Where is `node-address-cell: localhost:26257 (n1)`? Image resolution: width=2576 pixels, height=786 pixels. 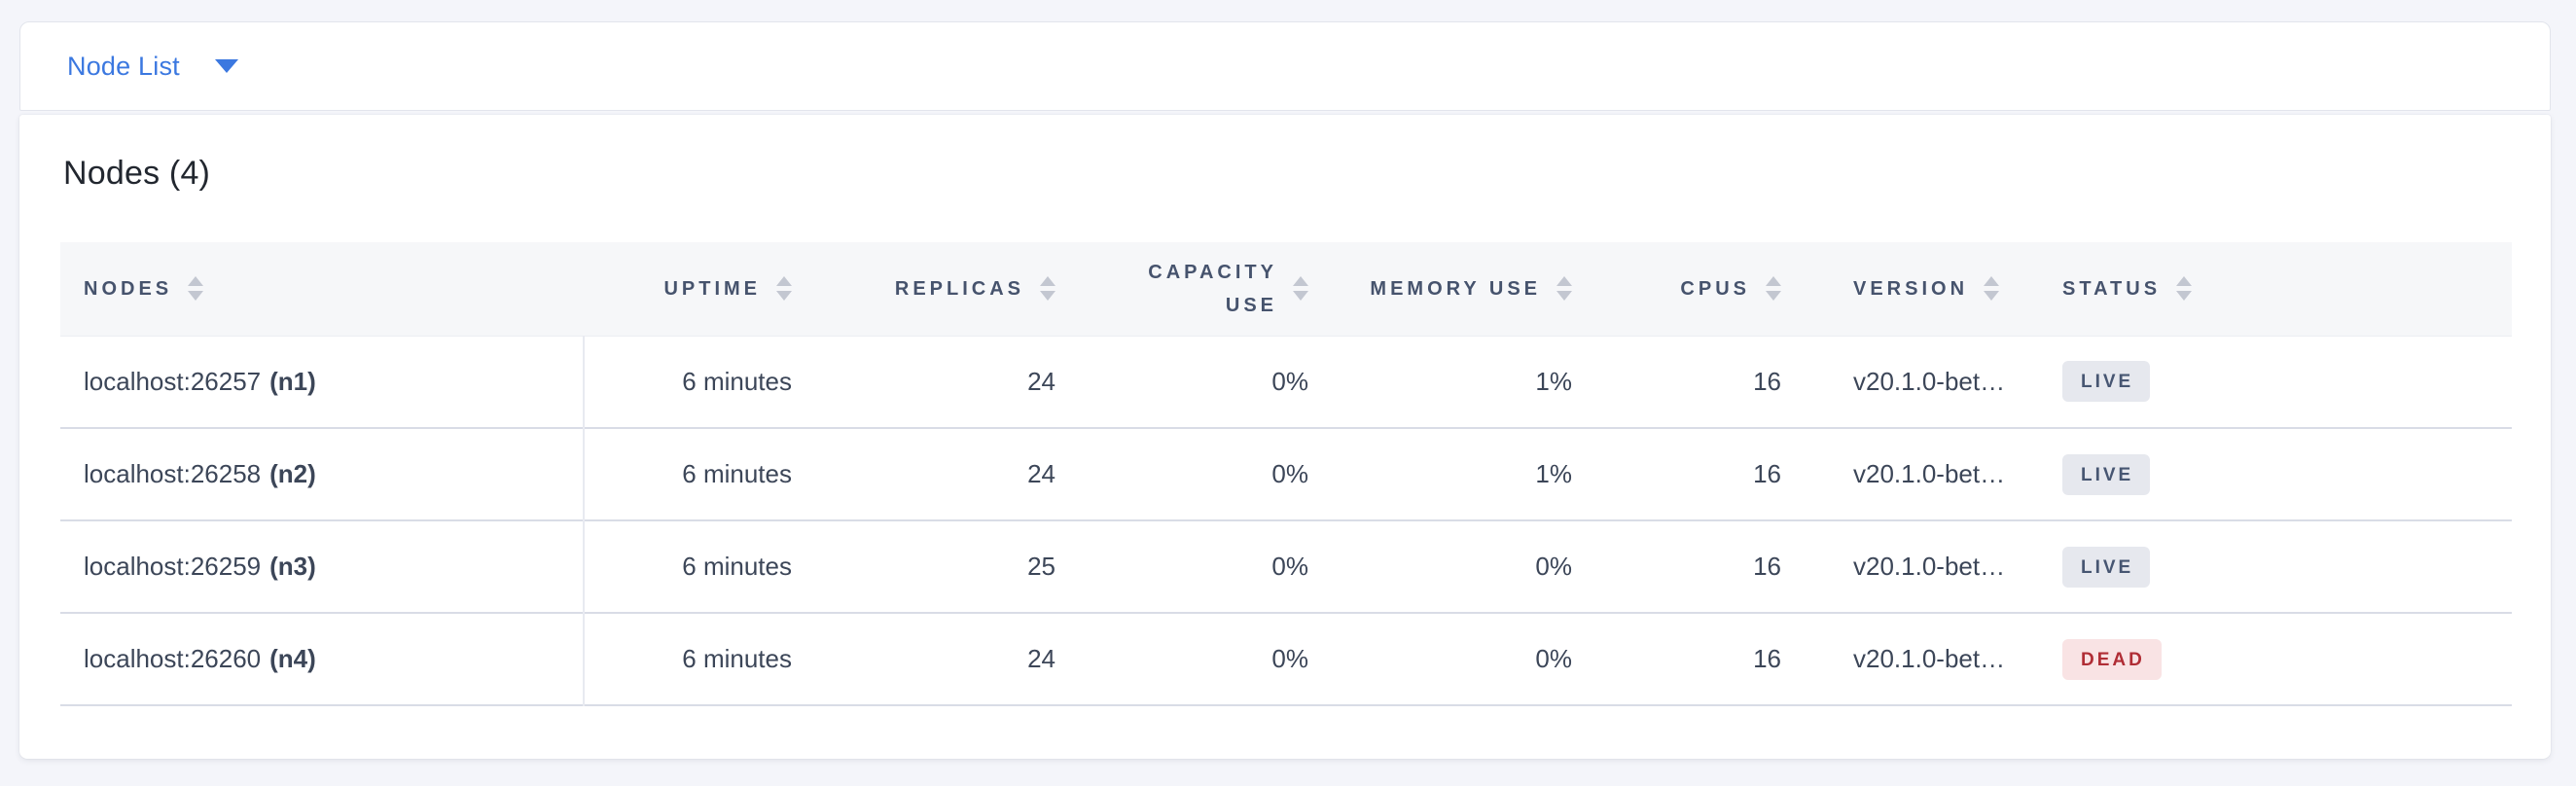 node-address-cell: localhost:26257 (n1) is located at coordinates (322, 382).